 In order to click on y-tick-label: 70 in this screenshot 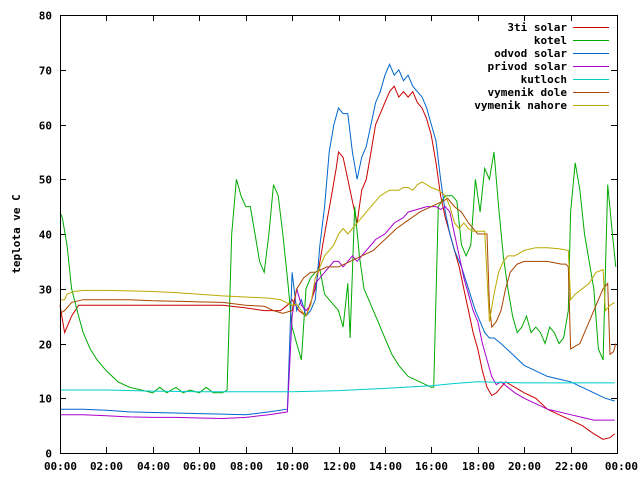, I will do `click(45, 71)`.